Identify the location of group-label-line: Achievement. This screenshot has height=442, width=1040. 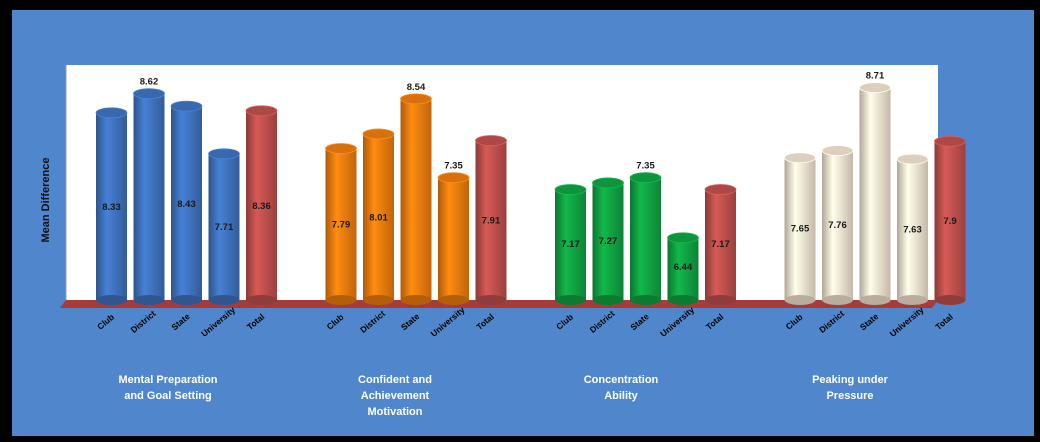
(395, 396).